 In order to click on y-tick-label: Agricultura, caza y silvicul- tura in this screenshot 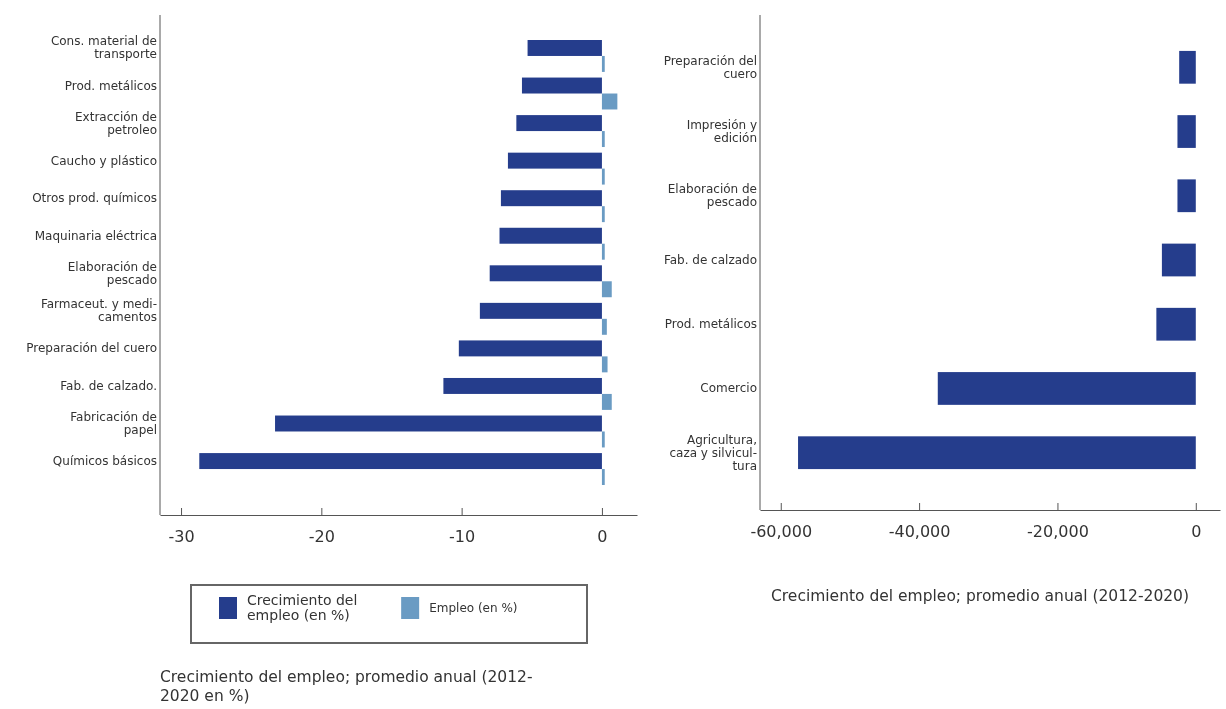, I will do `click(713, 452)`.